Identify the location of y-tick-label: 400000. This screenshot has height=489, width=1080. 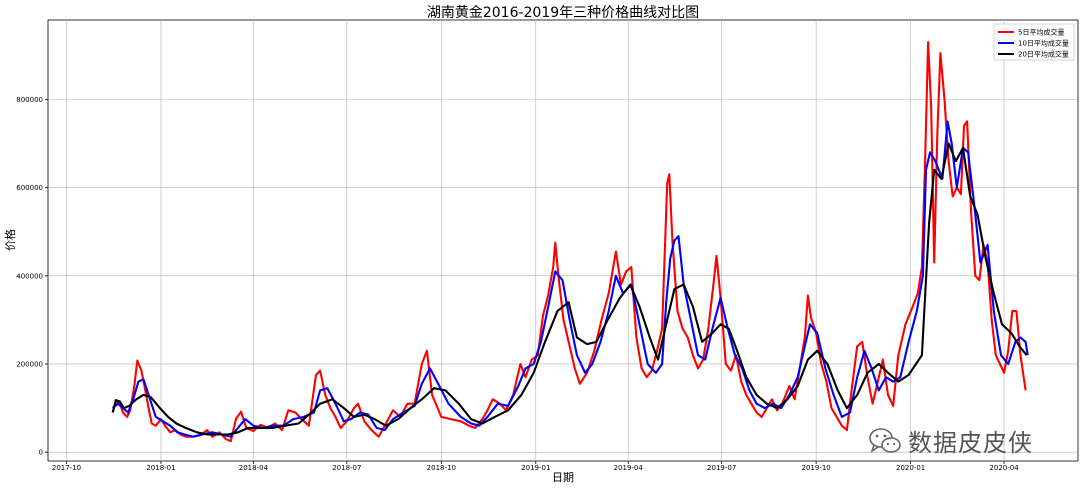
(29, 276).